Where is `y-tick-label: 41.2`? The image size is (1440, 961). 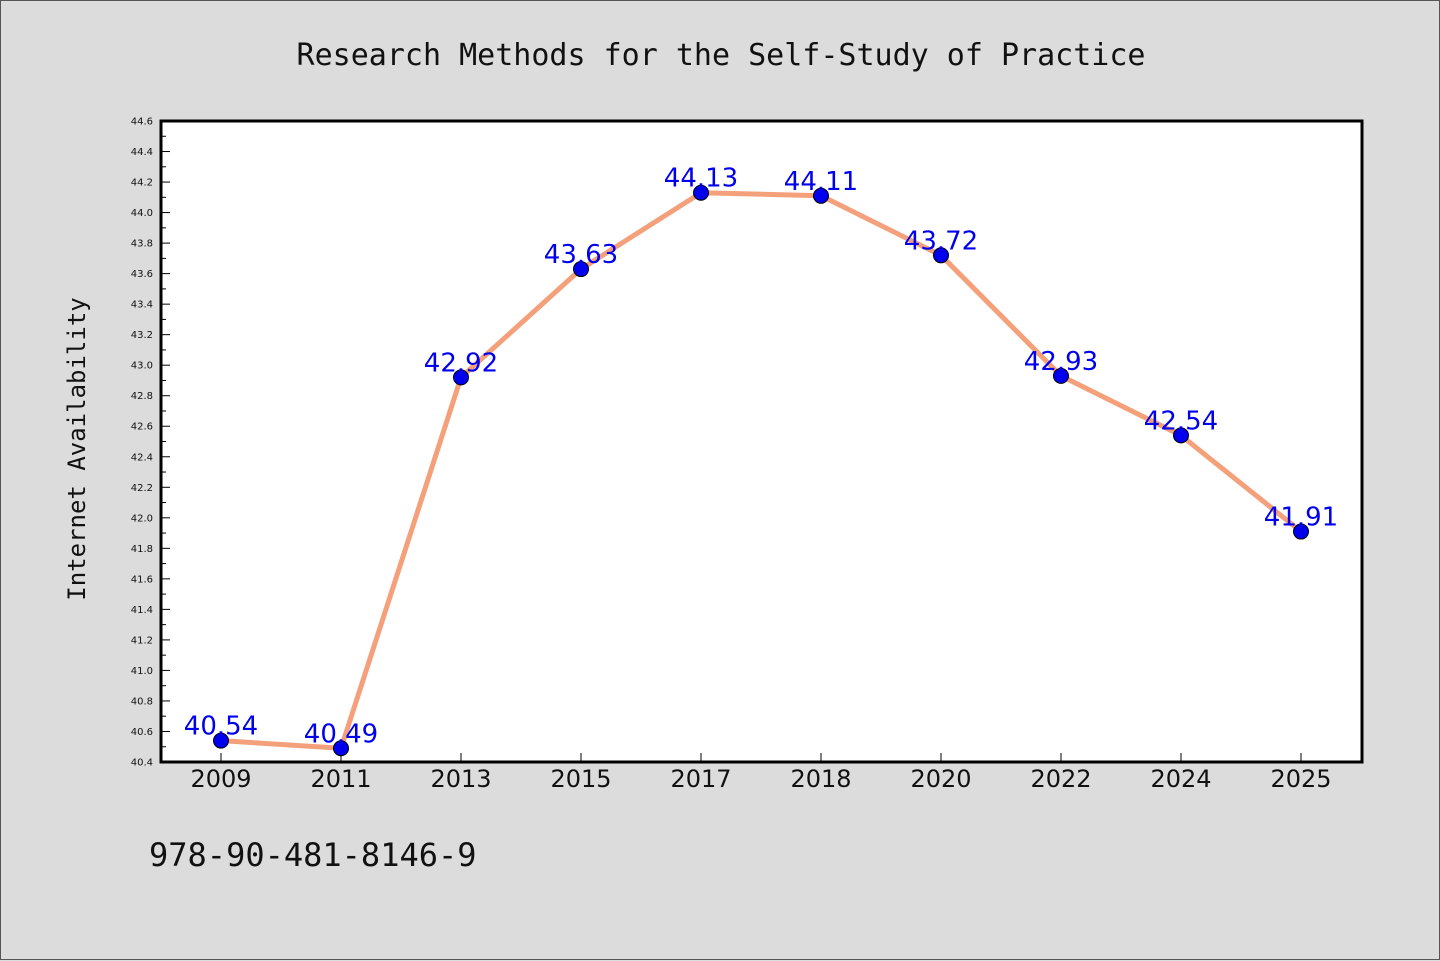 y-tick-label: 41.2 is located at coordinates (142, 640).